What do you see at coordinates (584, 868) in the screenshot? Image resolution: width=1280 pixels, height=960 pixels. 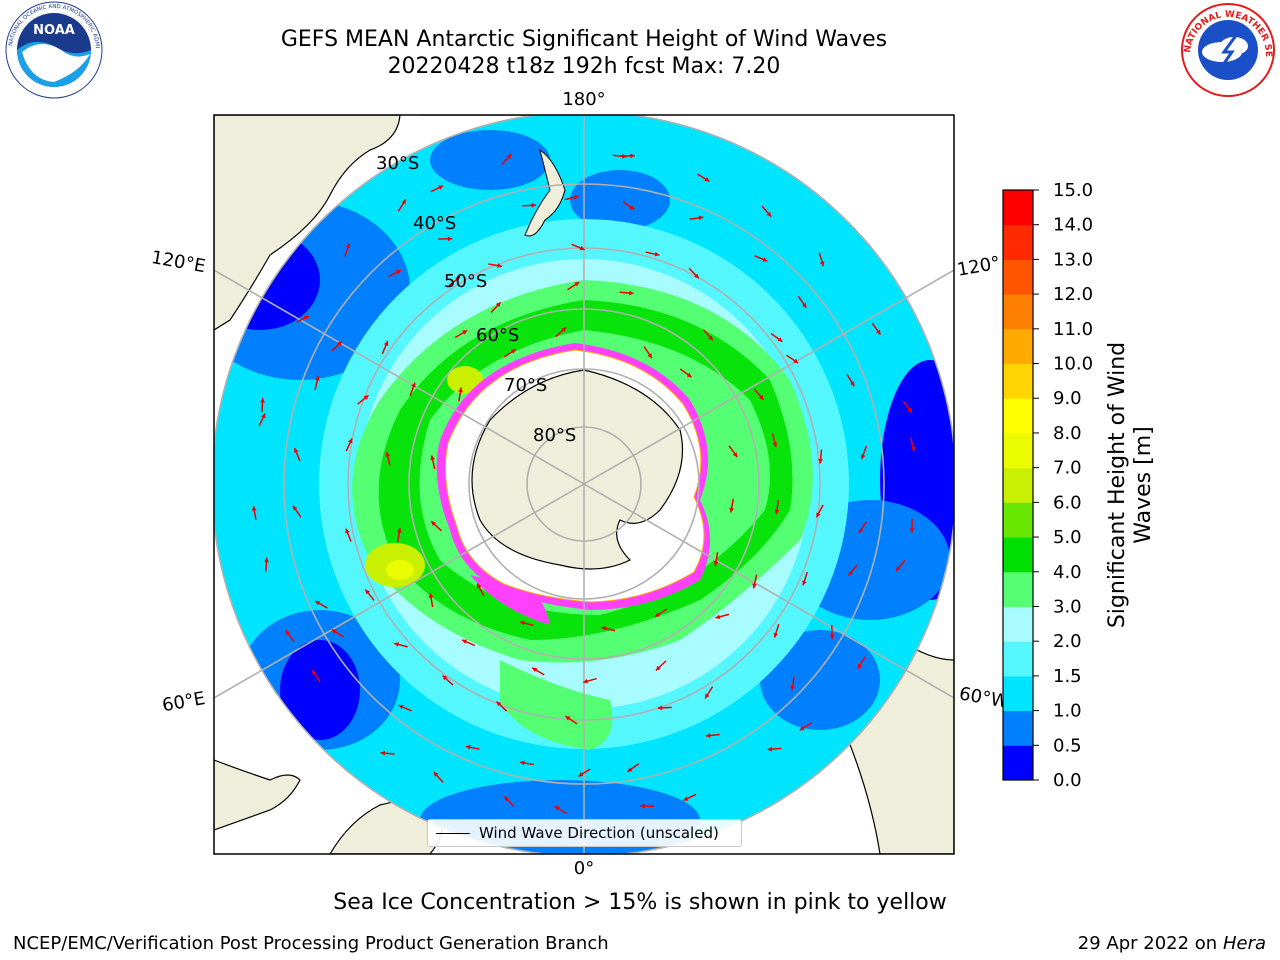 I see `lon-label-bottom: 0°` at bounding box center [584, 868].